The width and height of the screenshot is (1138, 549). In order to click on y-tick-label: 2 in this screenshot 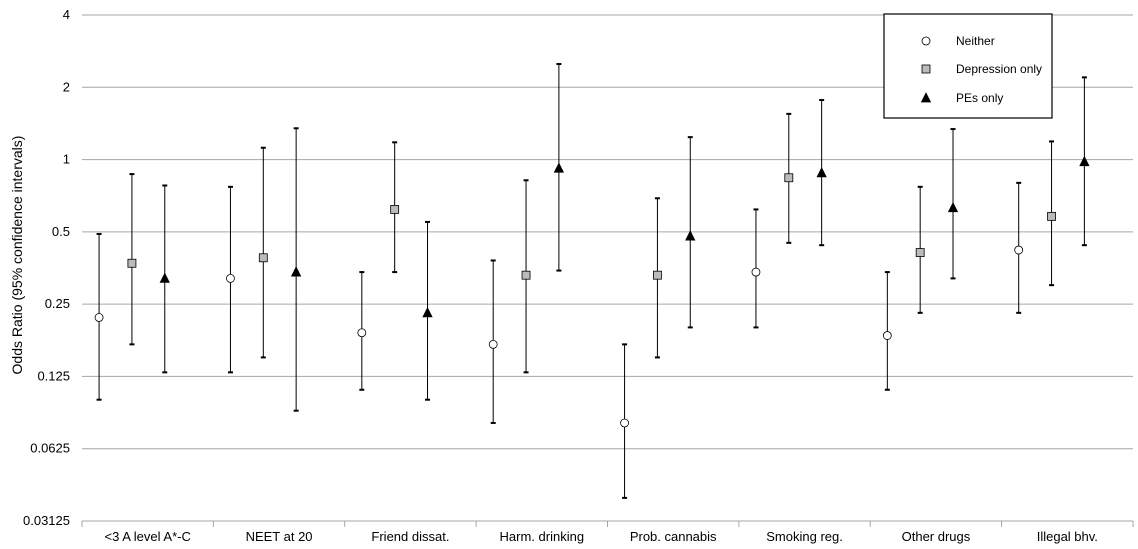, I will do `click(66, 86)`.